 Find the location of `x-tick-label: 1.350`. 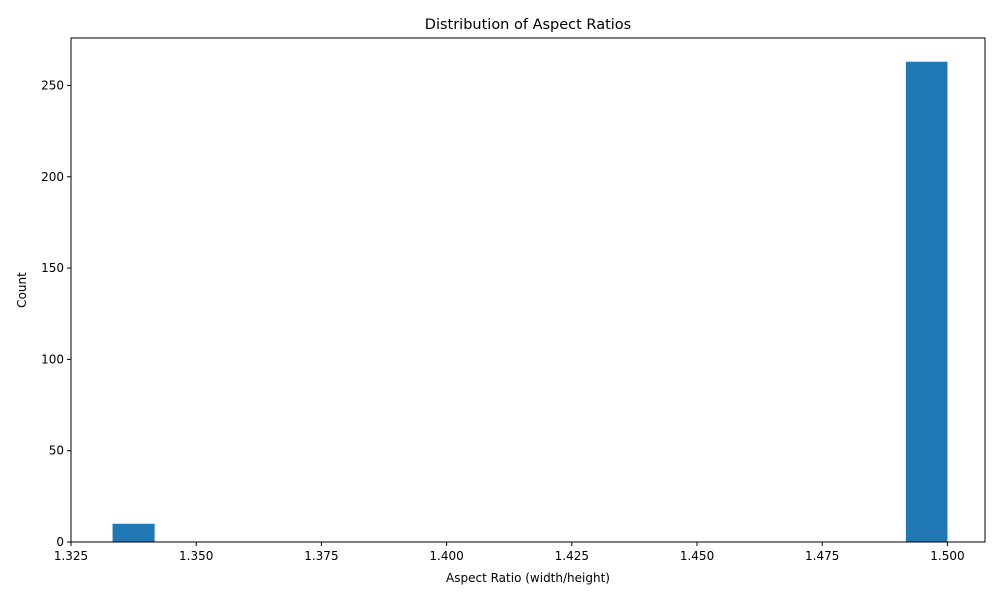

x-tick-label: 1.350 is located at coordinates (196, 556).